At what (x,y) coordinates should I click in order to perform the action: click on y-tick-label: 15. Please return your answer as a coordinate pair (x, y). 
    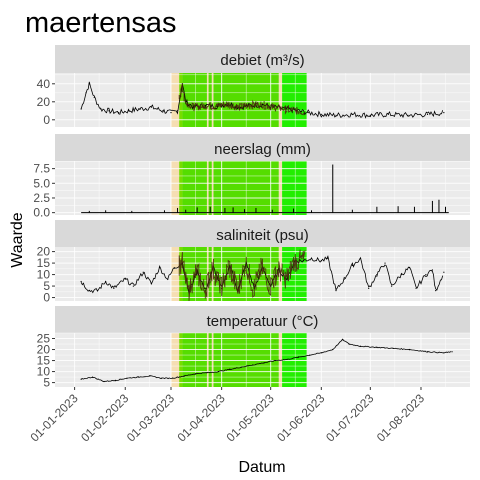
    Looking at the image, I should click on (44, 361).